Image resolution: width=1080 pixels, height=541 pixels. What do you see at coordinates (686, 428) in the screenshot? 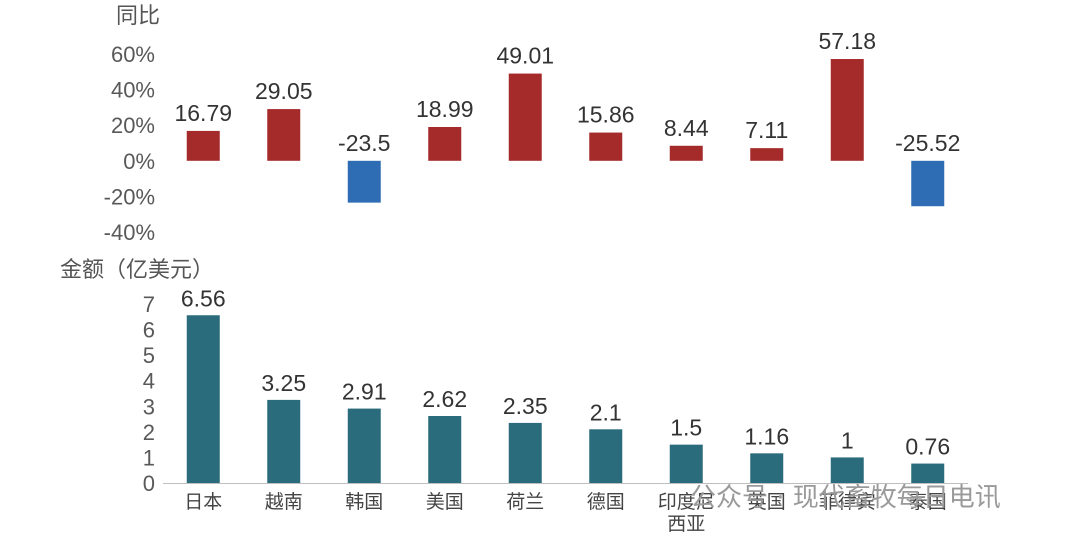
I see `amount-value-label: 1.5` at bounding box center [686, 428].